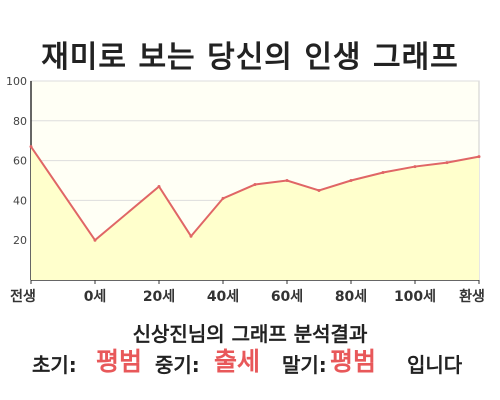  I want to click on y-tick-label: 60, so click(20, 161).